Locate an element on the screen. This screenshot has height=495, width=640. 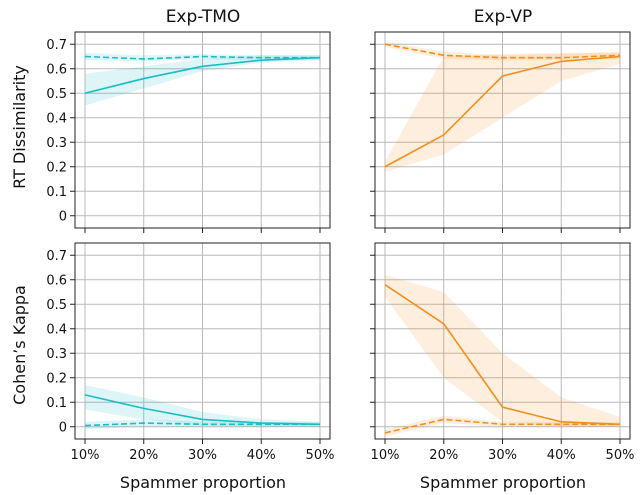
column-titles: Exp-TMO Exp-VP is located at coordinates (349, 17).